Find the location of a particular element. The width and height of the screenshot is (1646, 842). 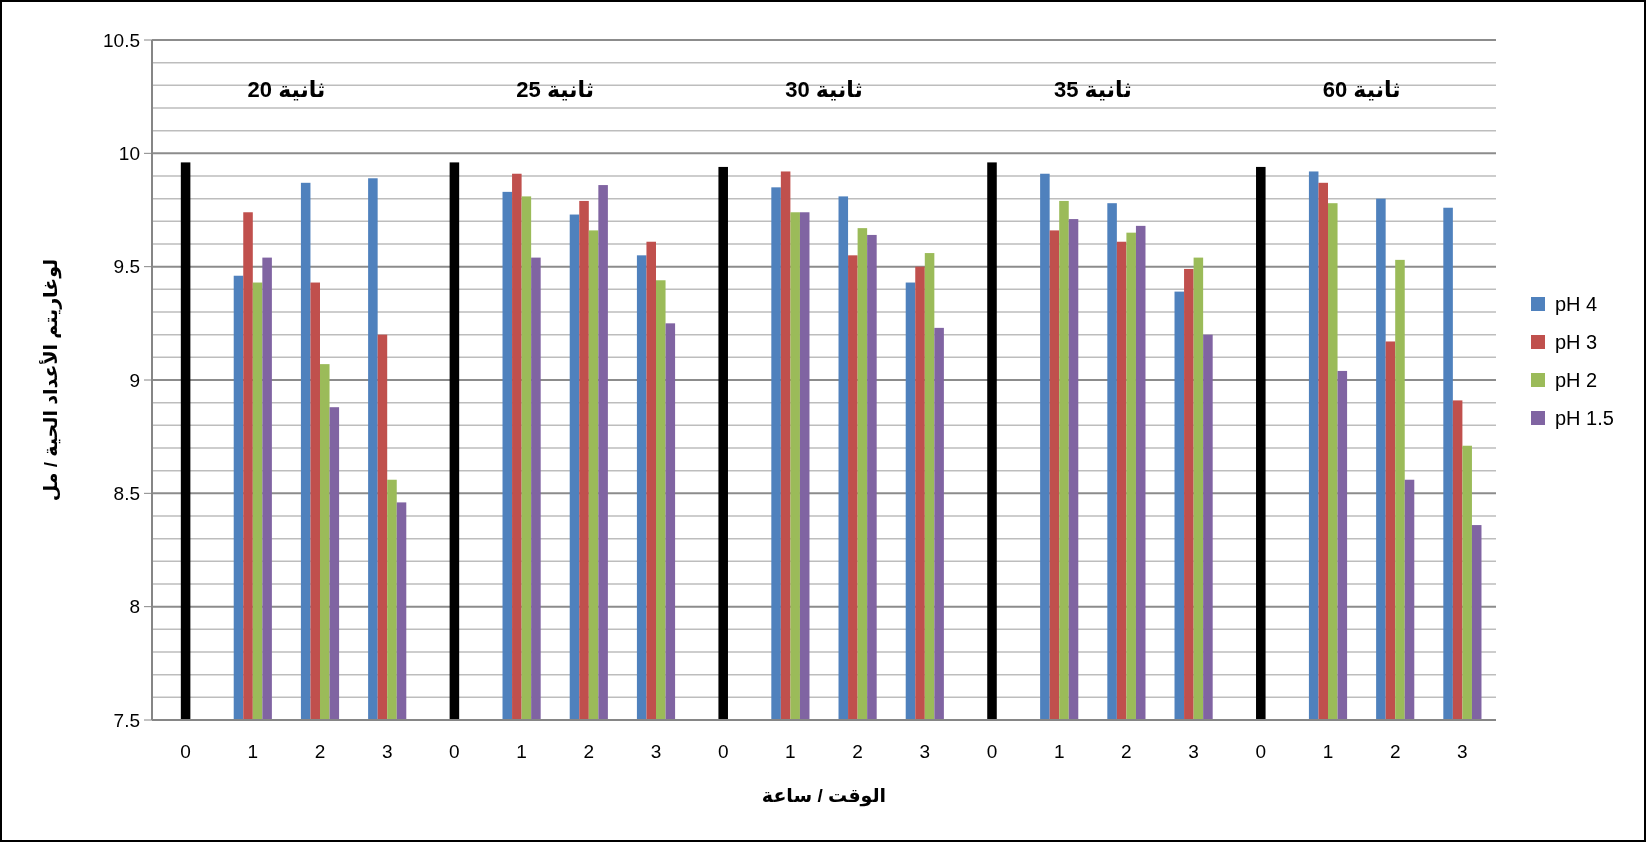

y-tick-label: 9 is located at coordinates (134, 380).